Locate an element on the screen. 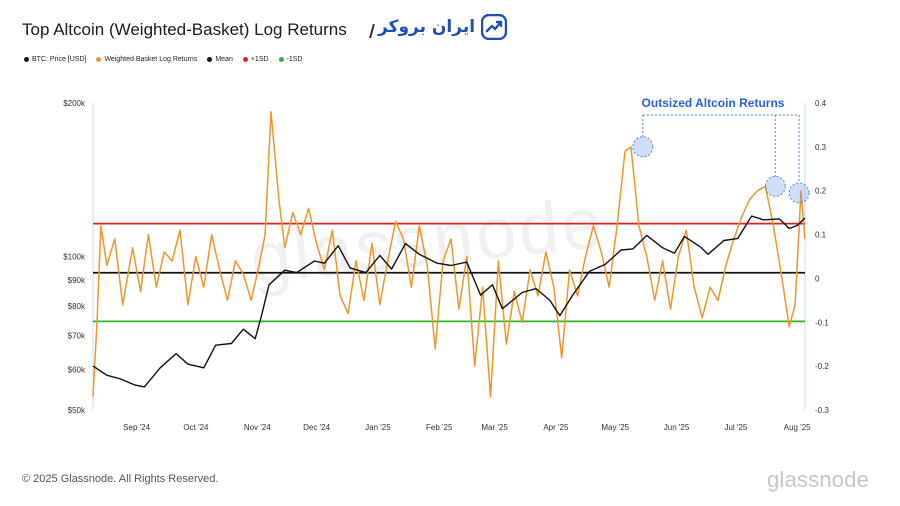  left-axis-tick-label: $70k is located at coordinates (77, 335).